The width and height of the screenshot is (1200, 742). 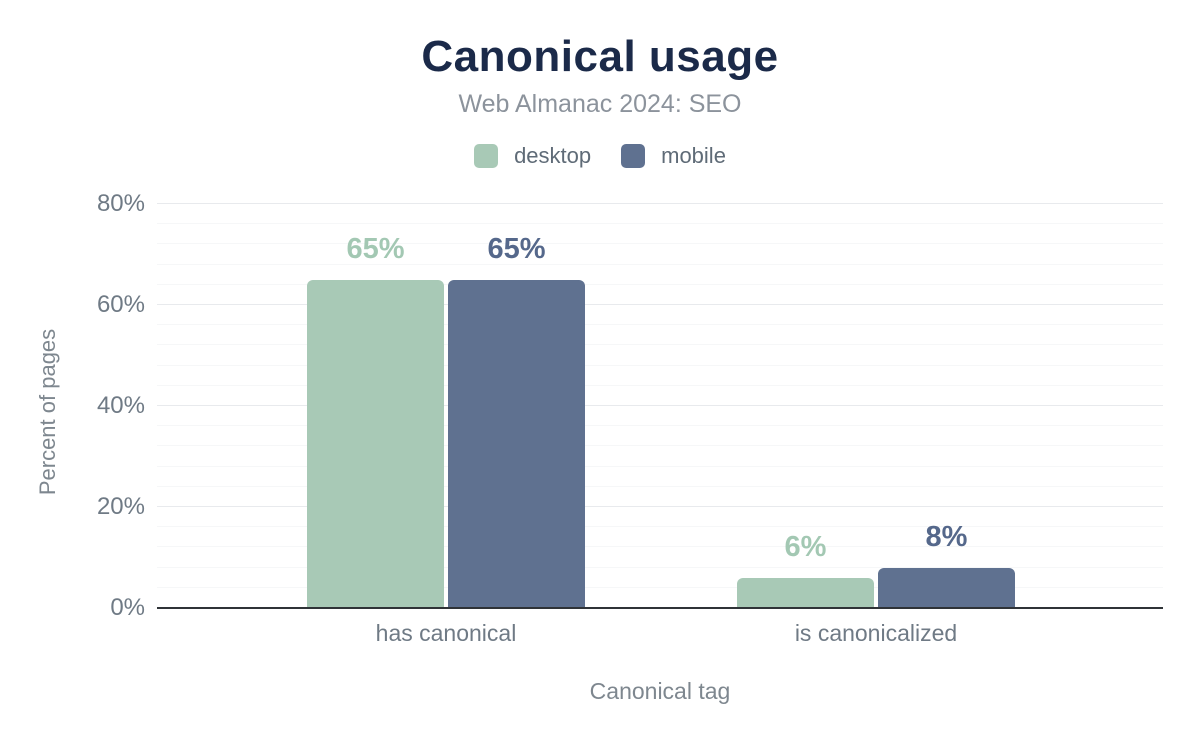 What do you see at coordinates (660, 691) in the screenshot?
I see `x-axis-title: Canonical tag` at bounding box center [660, 691].